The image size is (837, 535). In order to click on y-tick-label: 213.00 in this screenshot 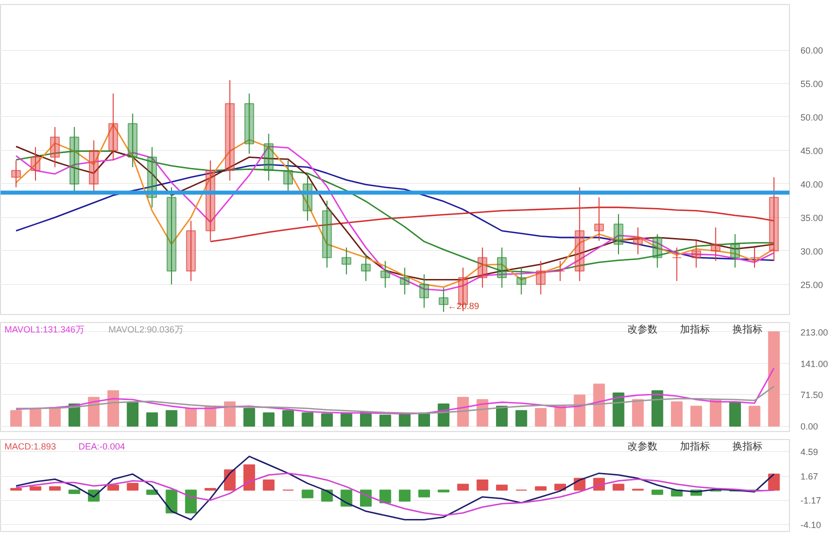, I will do `click(814, 332)`.